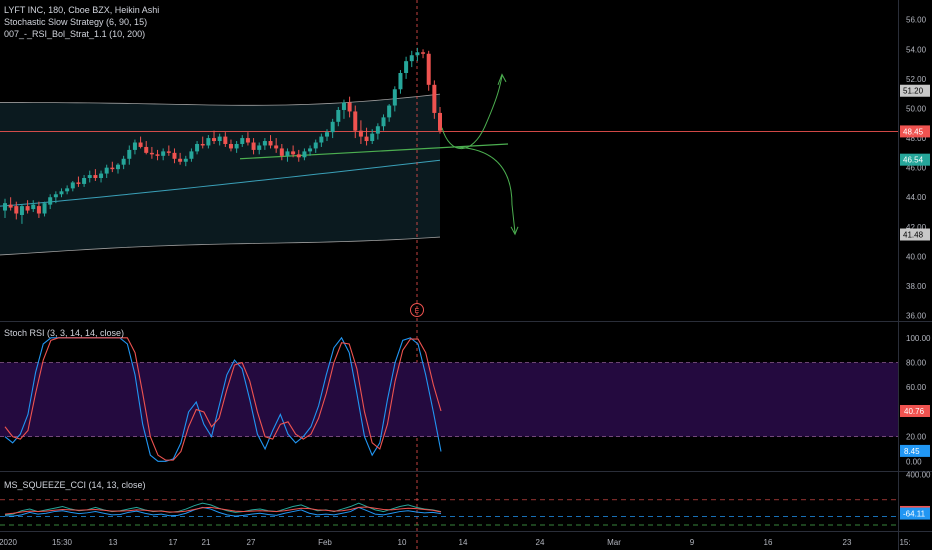  I want to click on price-tick-label: 44.00, so click(916, 197).